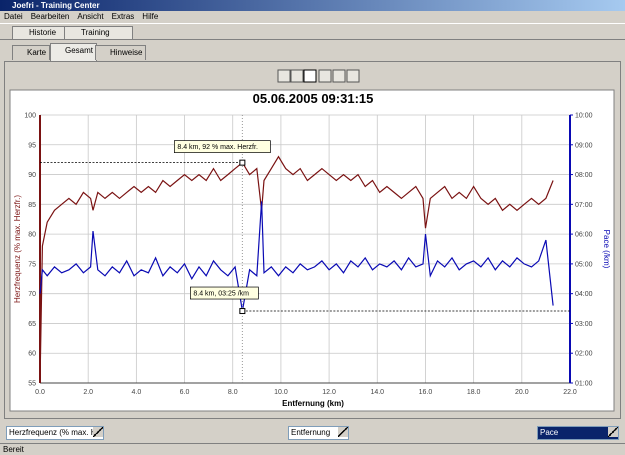 Image resolution: width=625 pixels, height=455 pixels. Describe the element at coordinates (13, 449) in the screenshot. I see `status-text: Bereit` at that location.